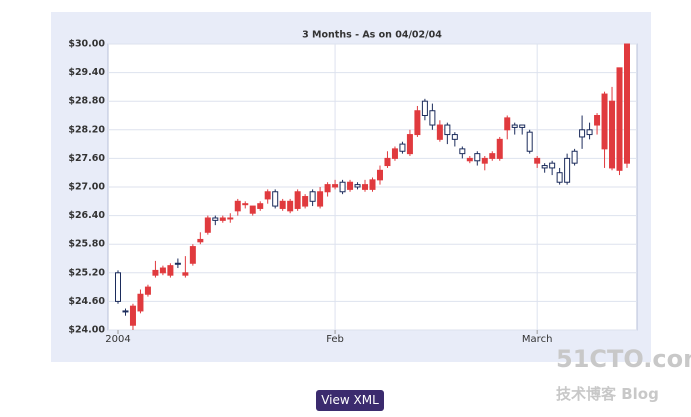 Image resolution: width=691 pixels, height=417 pixels. Describe the element at coordinates (623, 359) in the screenshot. I see `watermark: 51CTO.com` at that location.